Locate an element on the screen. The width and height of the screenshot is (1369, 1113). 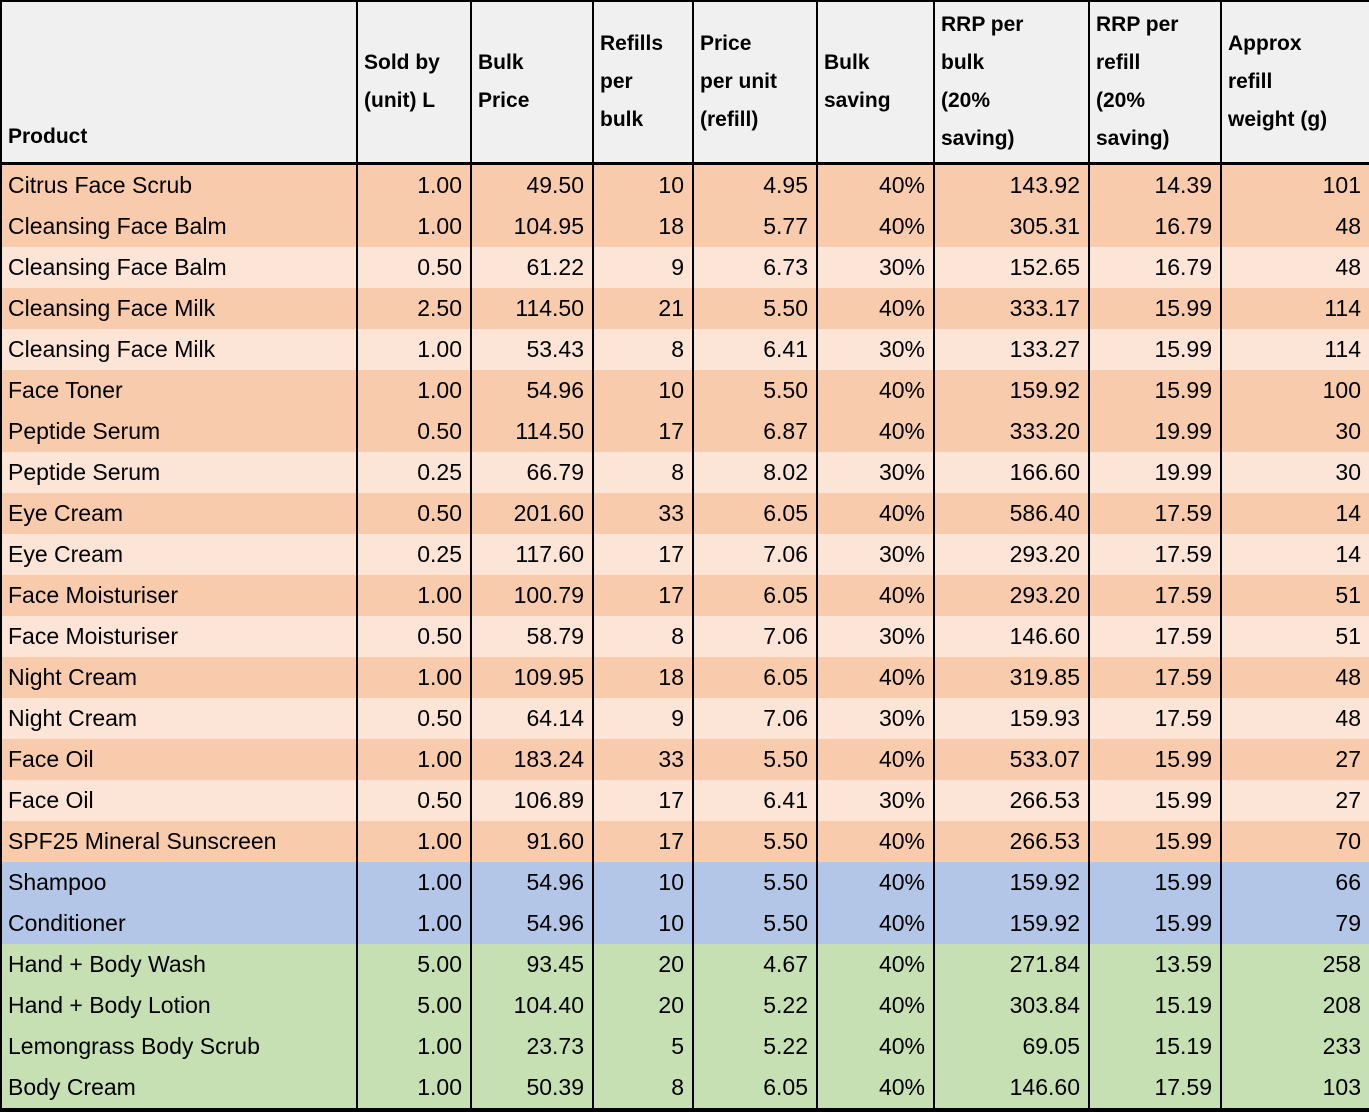
cell-bulk-price: 93.45 is located at coordinates (531, 964).